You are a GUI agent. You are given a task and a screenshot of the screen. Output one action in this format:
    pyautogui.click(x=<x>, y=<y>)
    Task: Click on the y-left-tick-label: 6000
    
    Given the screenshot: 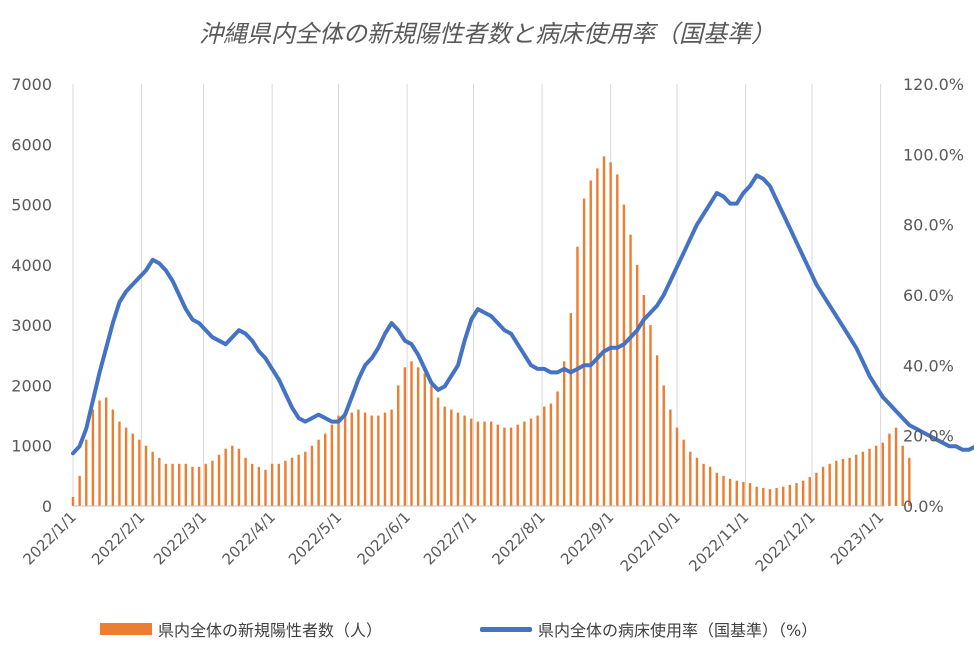 What is the action you would take?
    pyautogui.click(x=31, y=144)
    